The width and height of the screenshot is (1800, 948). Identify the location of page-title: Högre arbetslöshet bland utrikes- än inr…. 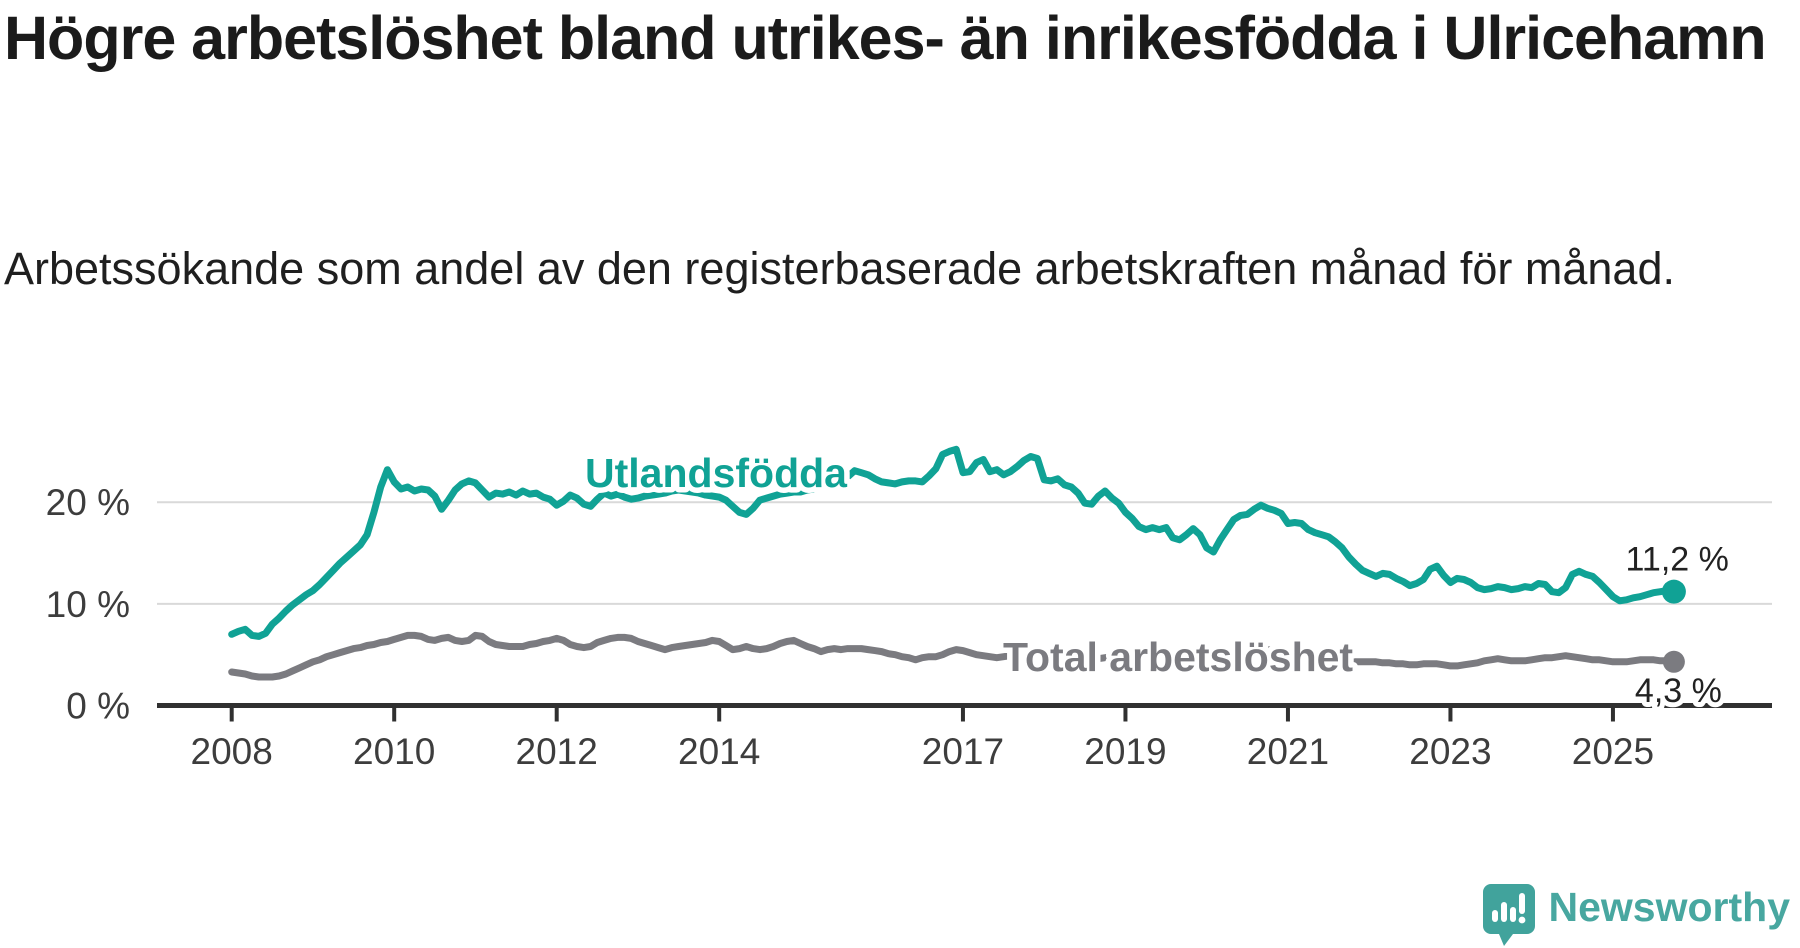
(885, 38).